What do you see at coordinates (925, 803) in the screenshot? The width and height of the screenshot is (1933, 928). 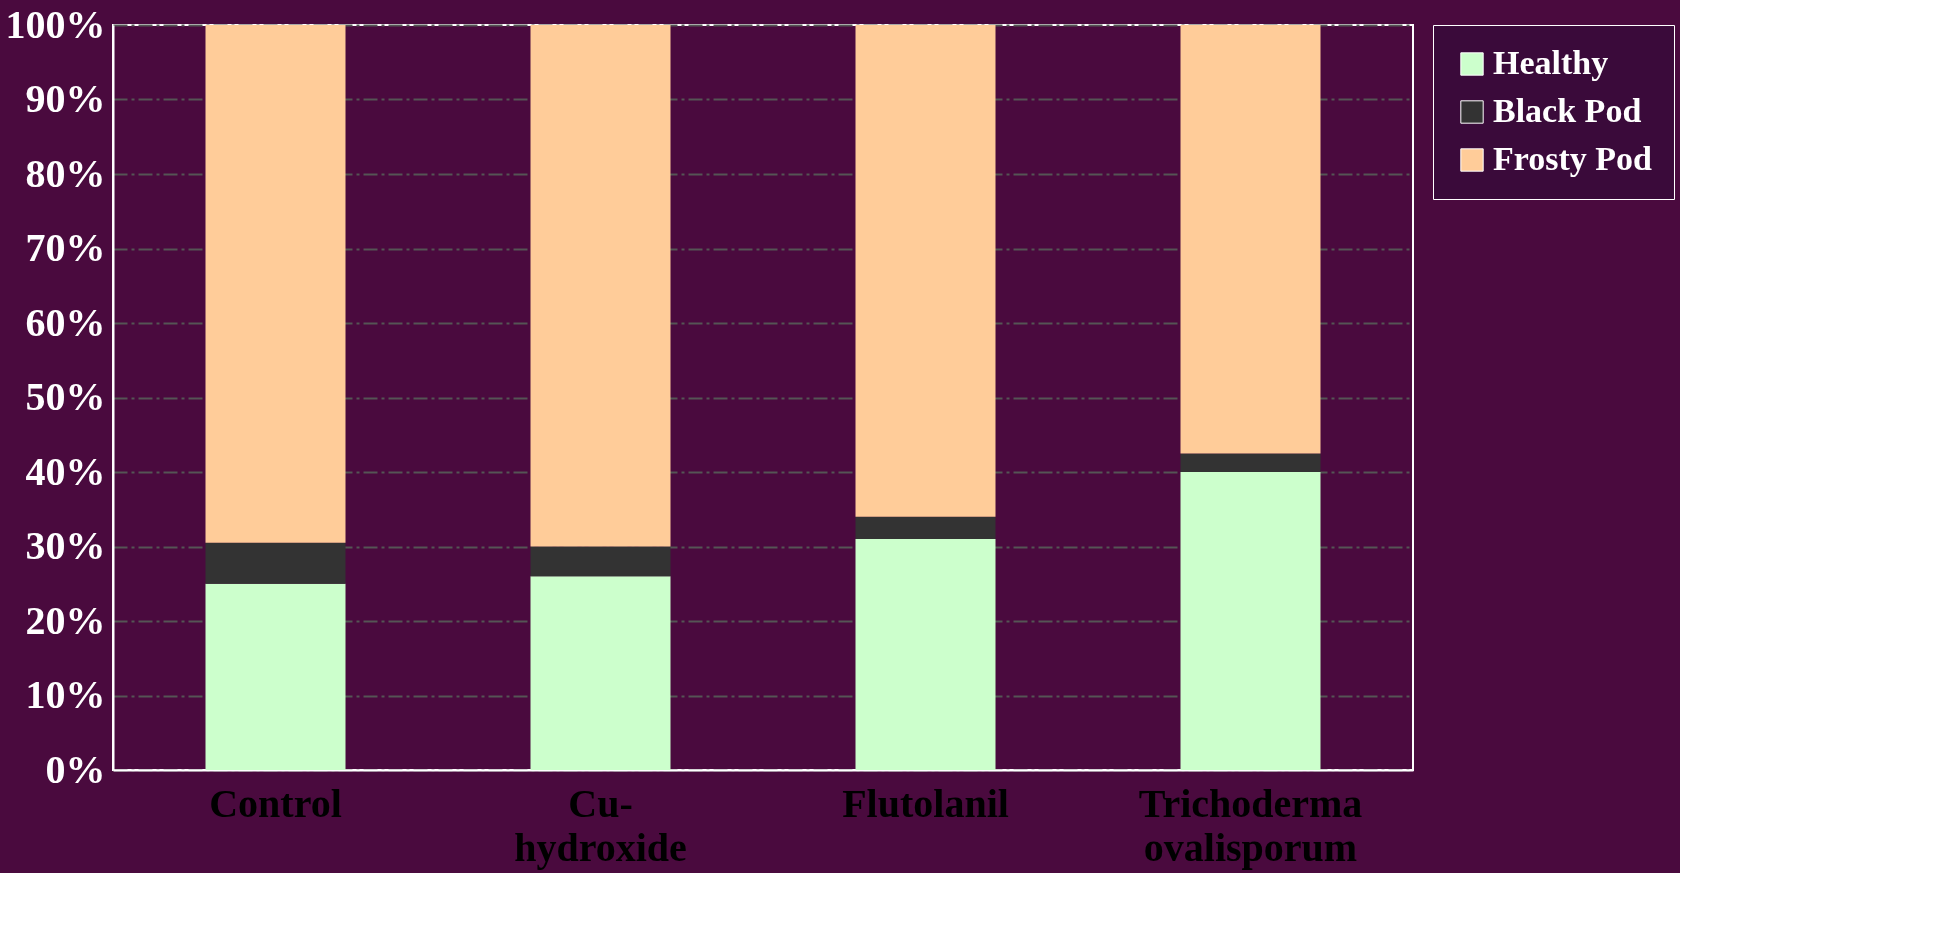 I see `x-tick-label: Flutolanil` at bounding box center [925, 803].